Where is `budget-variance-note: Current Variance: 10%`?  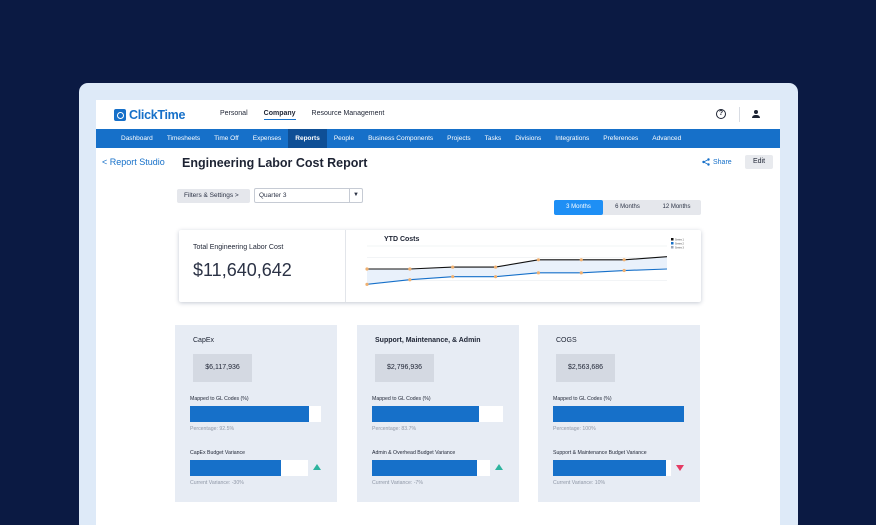 budget-variance-note: Current Variance: 10% is located at coordinates (579, 483).